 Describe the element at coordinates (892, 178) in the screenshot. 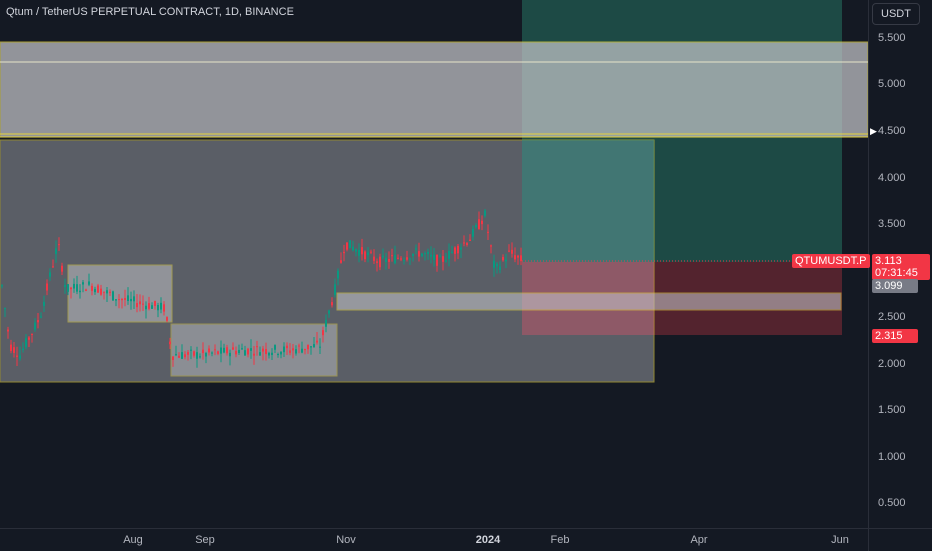

I see `price-tick: 4.000` at that location.